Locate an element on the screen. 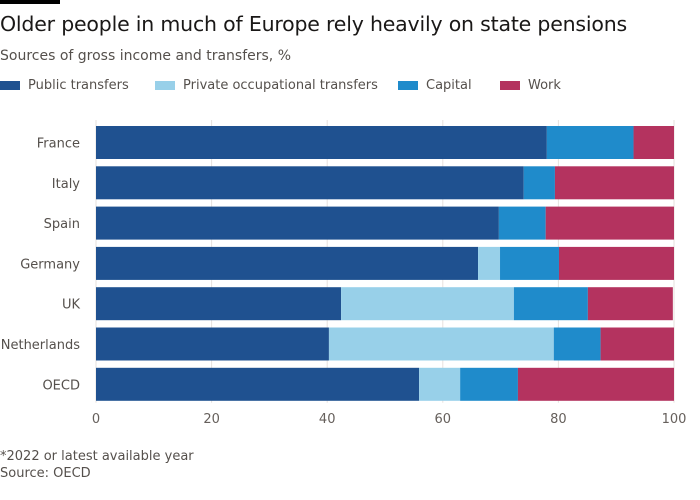  bar-italy-public-transfers is located at coordinates (310, 183).